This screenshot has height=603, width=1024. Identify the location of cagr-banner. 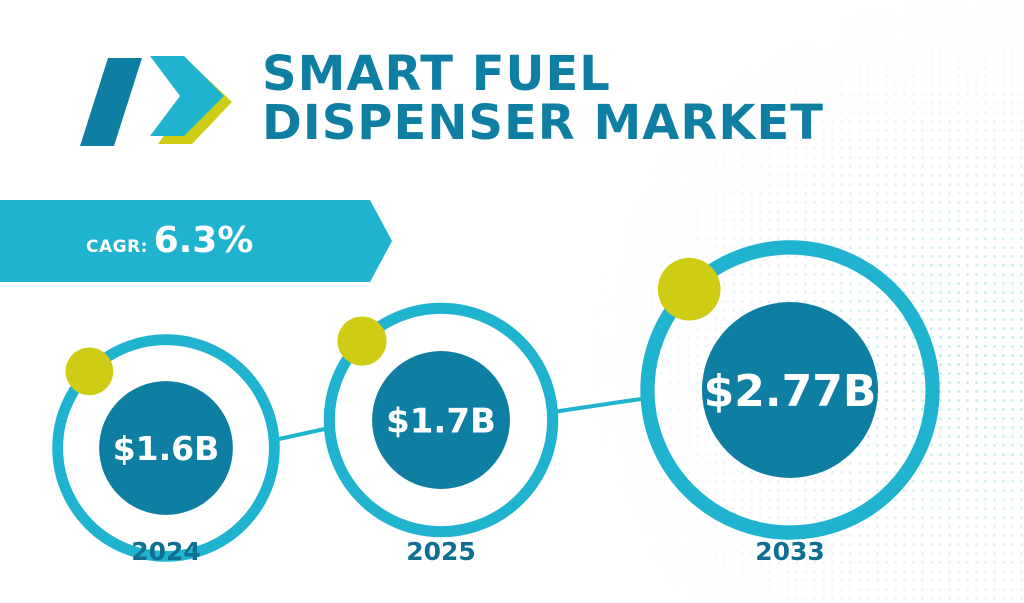
(196, 241).